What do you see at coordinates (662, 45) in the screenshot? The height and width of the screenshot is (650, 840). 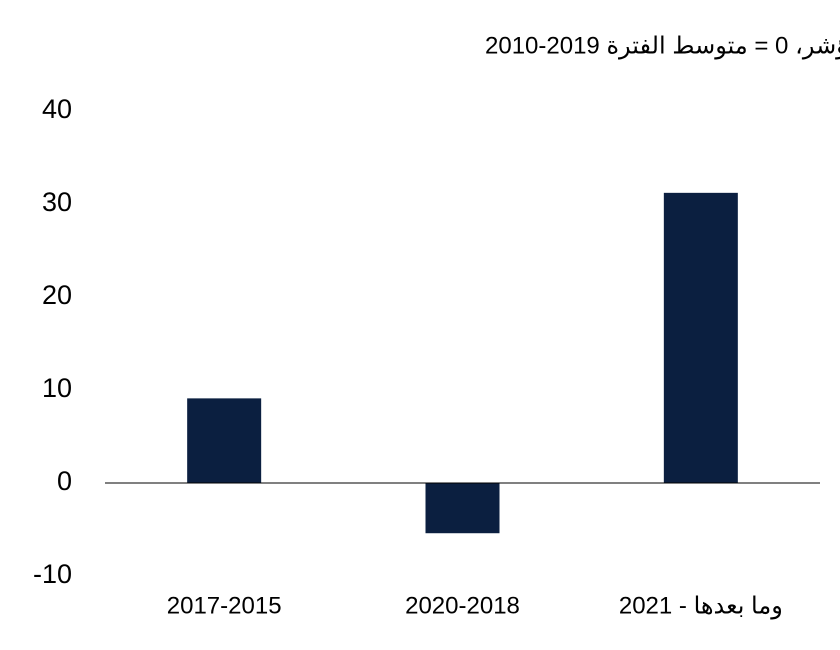 I see `chart-title: المؤشر، 0 = متوسط الفترة 2019-2010` at bounding box center [662, 45].